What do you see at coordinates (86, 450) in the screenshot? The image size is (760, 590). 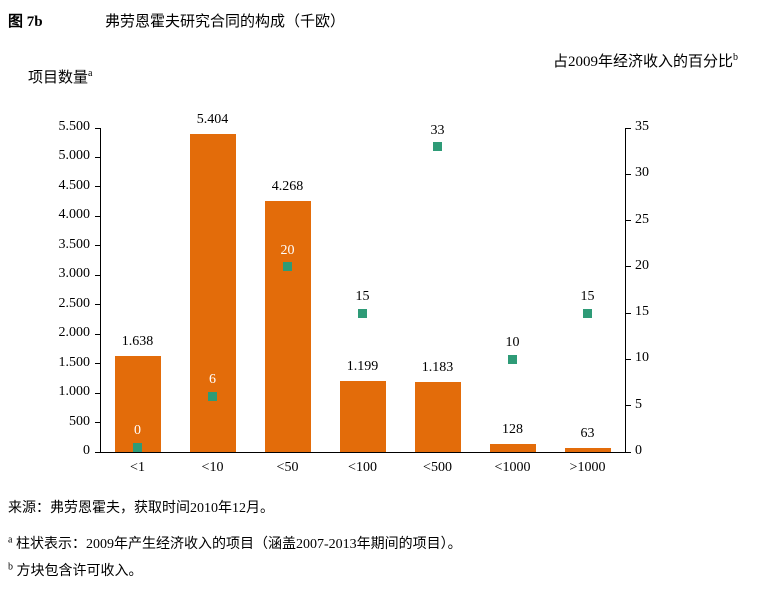 I see `left-axis-tick-label: 0` at bounding box center [86, 450].